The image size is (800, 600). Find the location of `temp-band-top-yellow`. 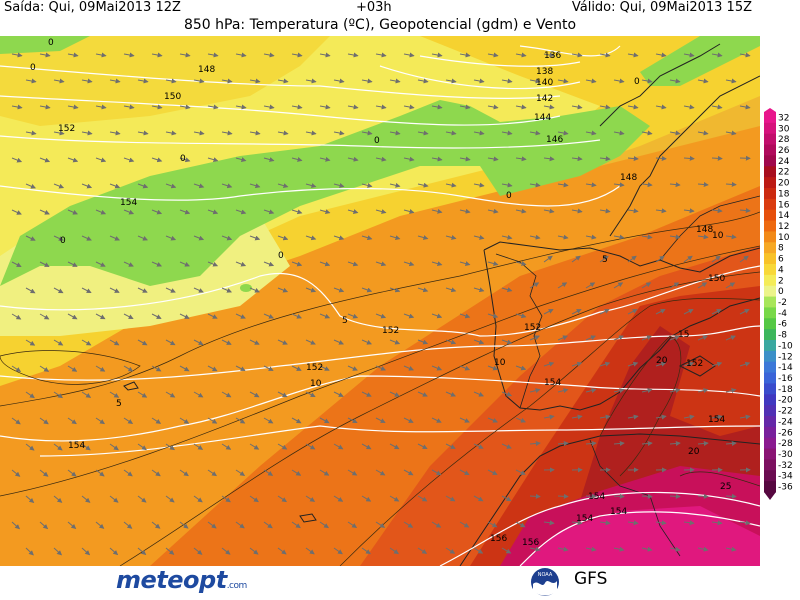

temp-band-top-yellow is located at coordinates (165, 81).